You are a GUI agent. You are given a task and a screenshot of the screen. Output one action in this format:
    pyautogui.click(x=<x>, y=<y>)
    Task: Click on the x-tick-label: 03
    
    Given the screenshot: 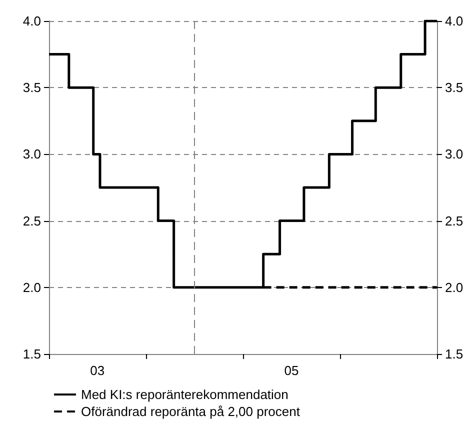 What is the action you would take?
    pyautogui.click(x=97, y=370)
    